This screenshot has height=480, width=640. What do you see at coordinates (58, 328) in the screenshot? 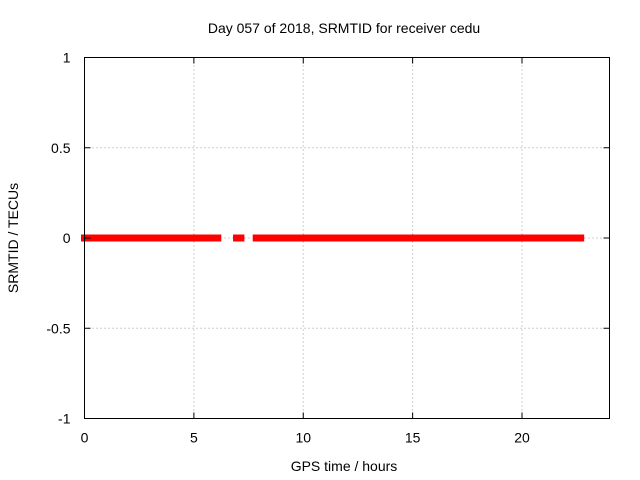
I see `y-tick-label: -0.5` at bounding box center [58, 328].